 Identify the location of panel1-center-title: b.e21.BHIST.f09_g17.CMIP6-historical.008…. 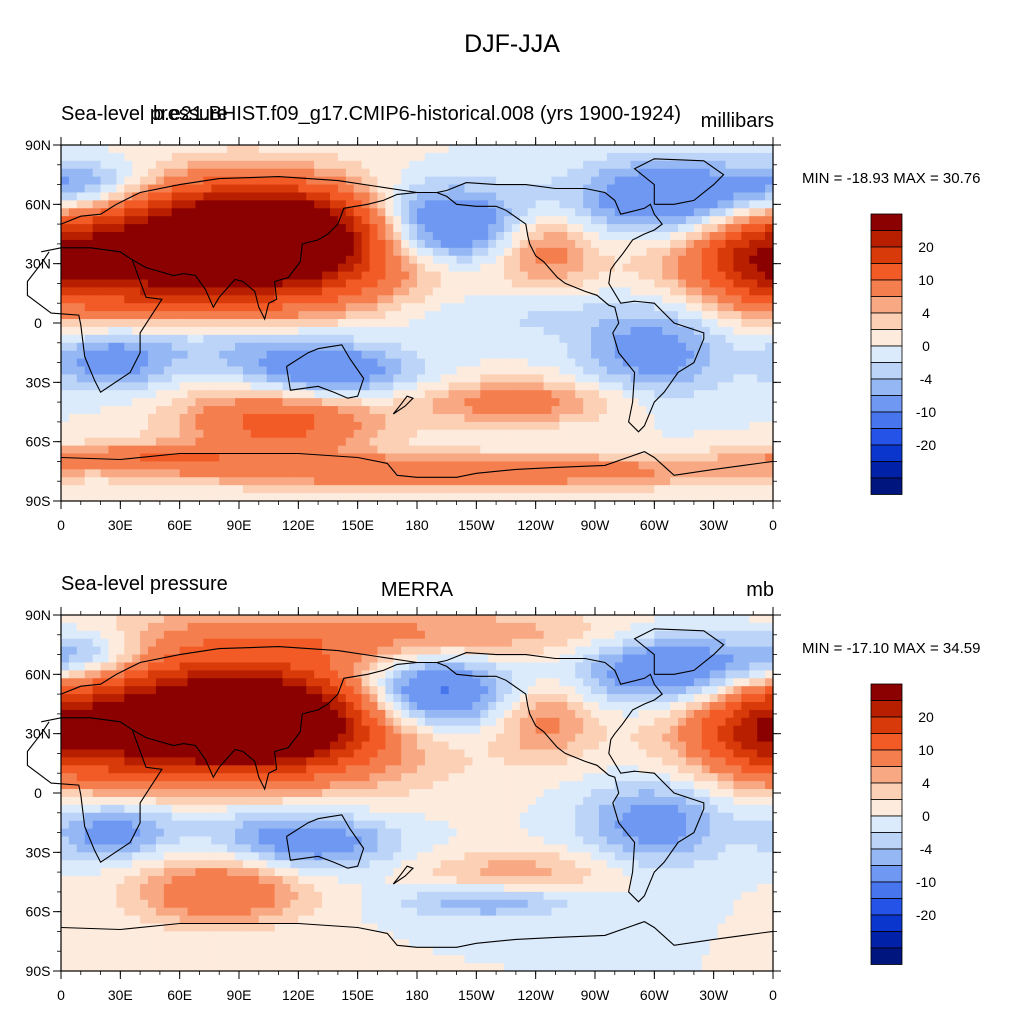
(417, 114).